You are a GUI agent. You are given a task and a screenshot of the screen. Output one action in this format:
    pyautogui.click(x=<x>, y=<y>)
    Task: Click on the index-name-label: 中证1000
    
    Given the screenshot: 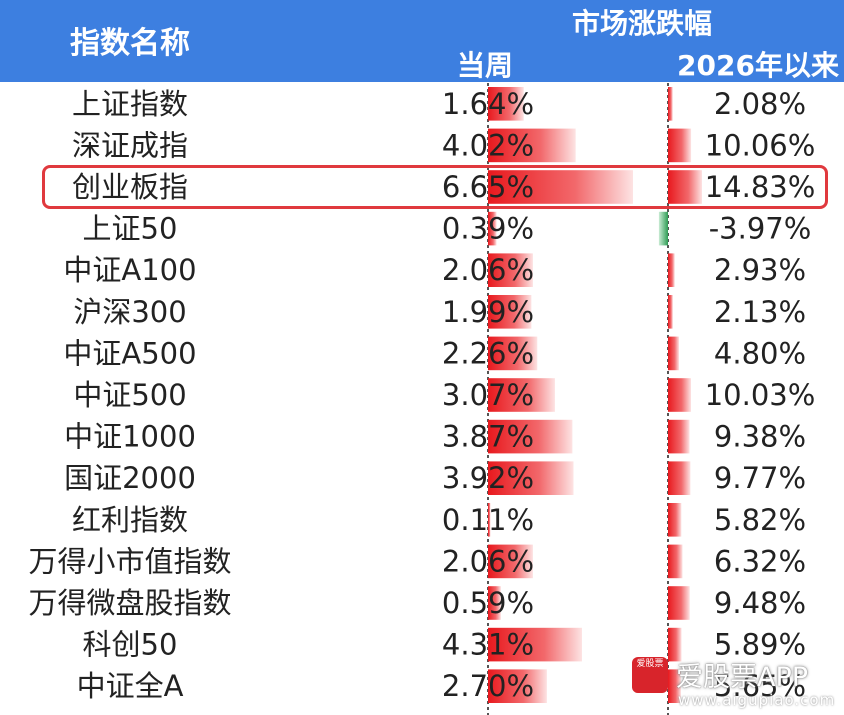 What is the action you would take?
    pyautogui.click(x=130, y=437)
    